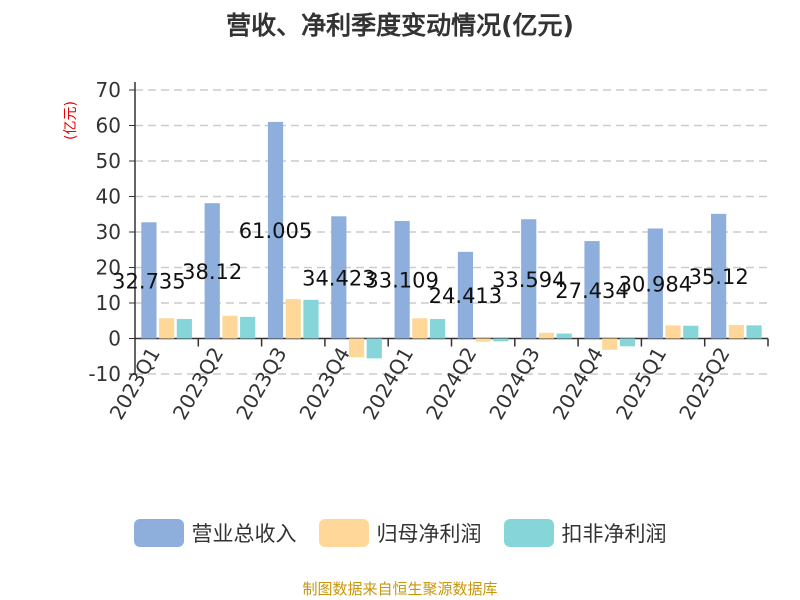 The height and width of the screenshot is (600, 800). Describe the element at coordinates (108, 90) in the screenshot. I see `y-tick-label: 70` at that location.